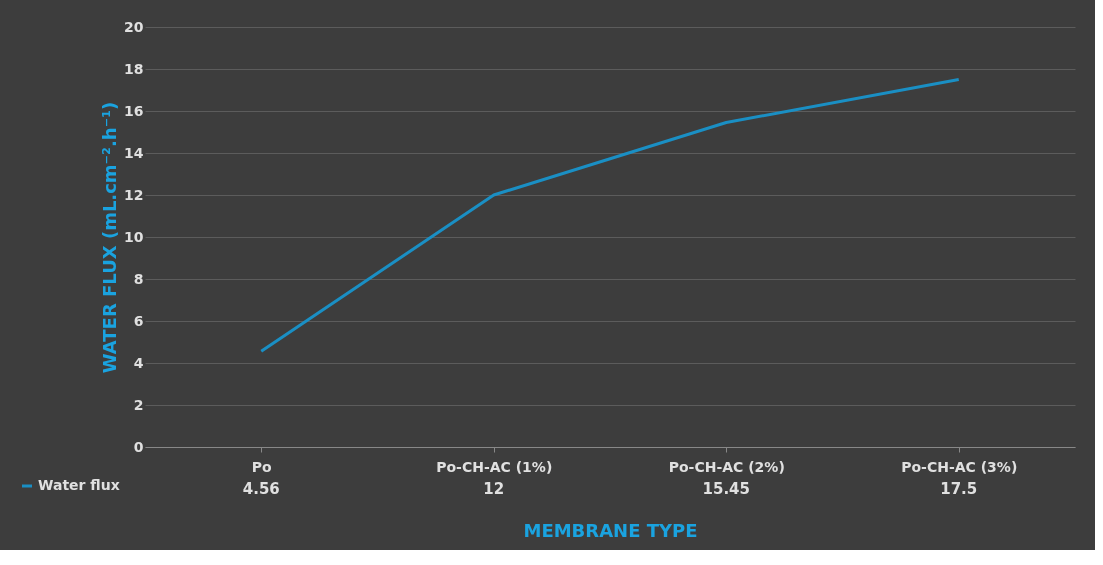 Image resolution: width=1103 pixels, height=565 pixels. Describe the element at coordinates (110, 237) in the screenshot. I see `y-axis-title: WATER FLUX (mL.cm⁻².h⁻¹)` at that location.